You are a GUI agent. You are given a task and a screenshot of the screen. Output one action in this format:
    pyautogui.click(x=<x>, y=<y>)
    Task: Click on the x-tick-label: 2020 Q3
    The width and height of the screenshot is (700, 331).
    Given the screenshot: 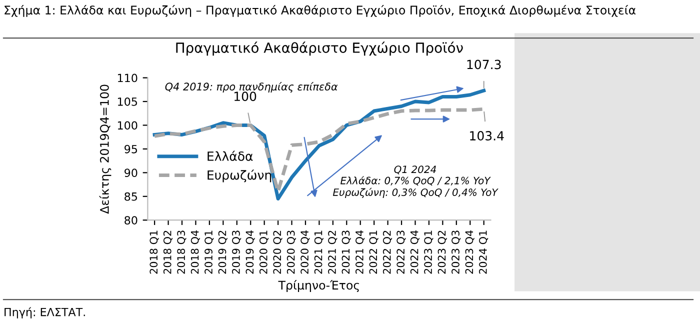 What is the action you would take?
    pyautogui.click(x=291, y=252)
    